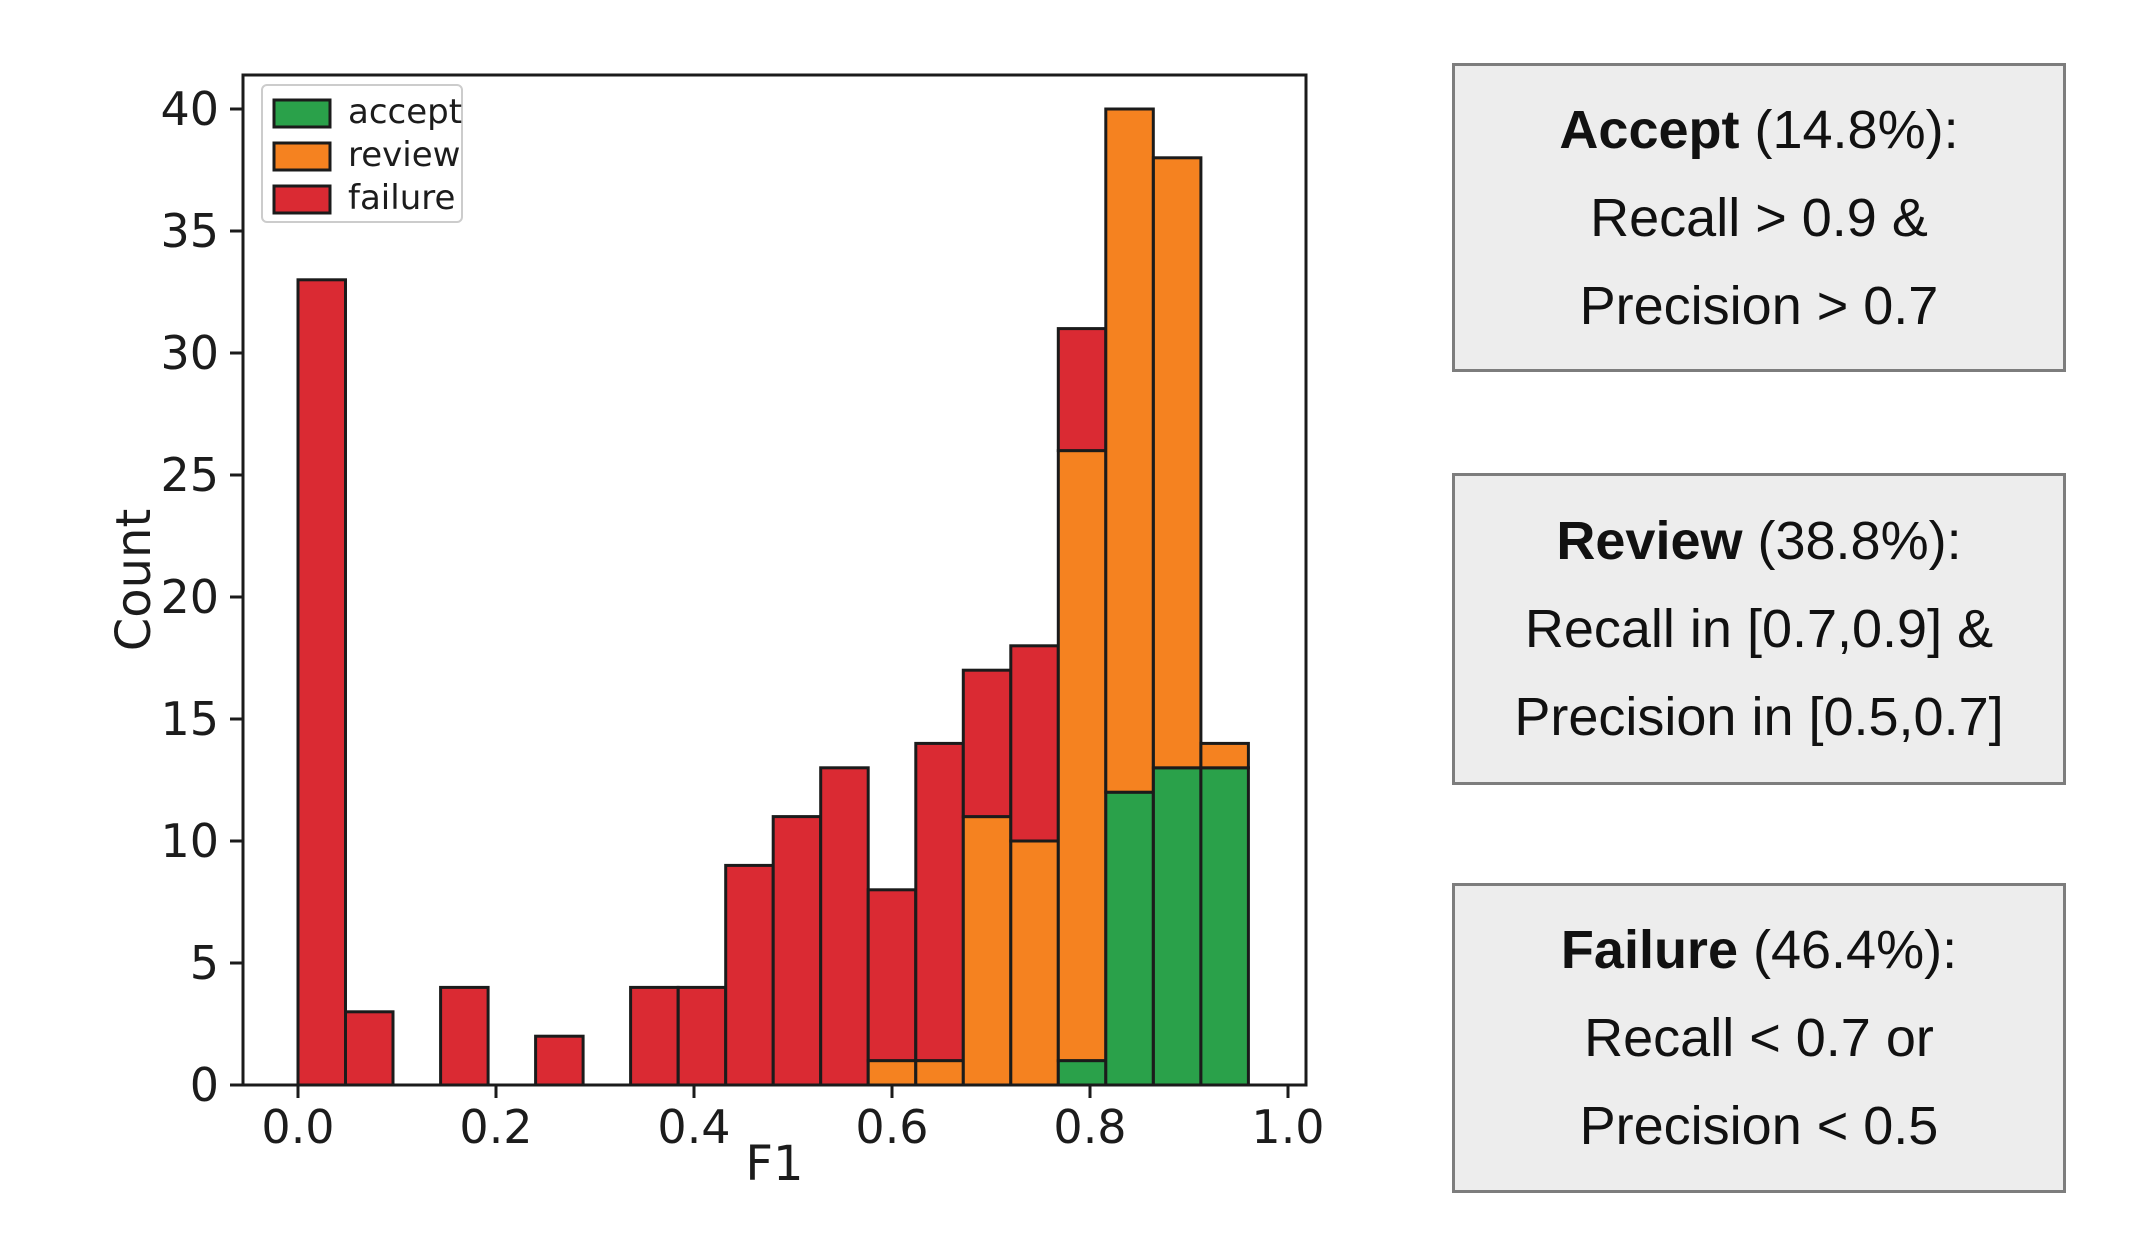 This screenshot has width=2137, height=1239. Describe the element at coordinates (401, 198) in the screenshot. I see `legend-label-failure: failure` at that location.